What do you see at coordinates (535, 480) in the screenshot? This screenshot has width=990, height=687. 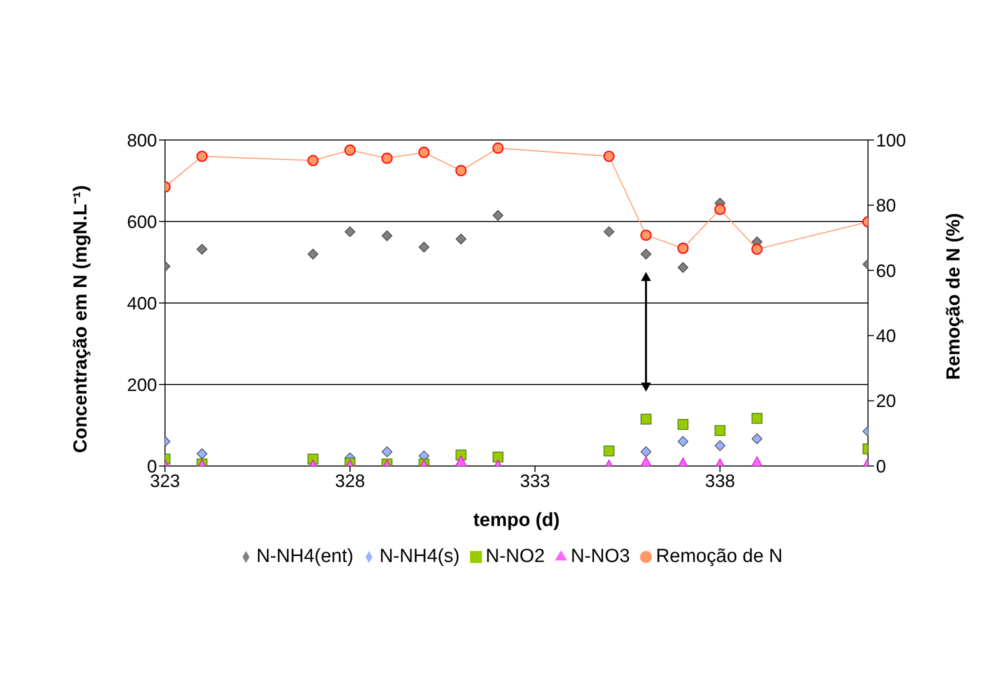 I see `x-tick-label: 333` at bounding box center [535, 480].